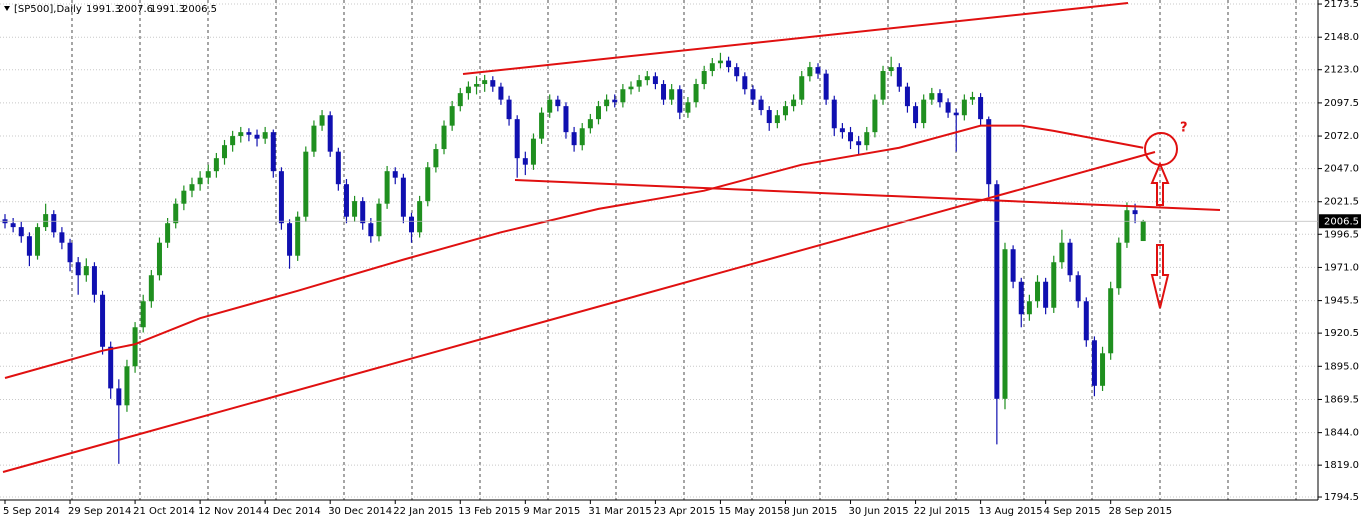  I want to click on x-tick-label: 31 Mar 2015, so click(619, 511).